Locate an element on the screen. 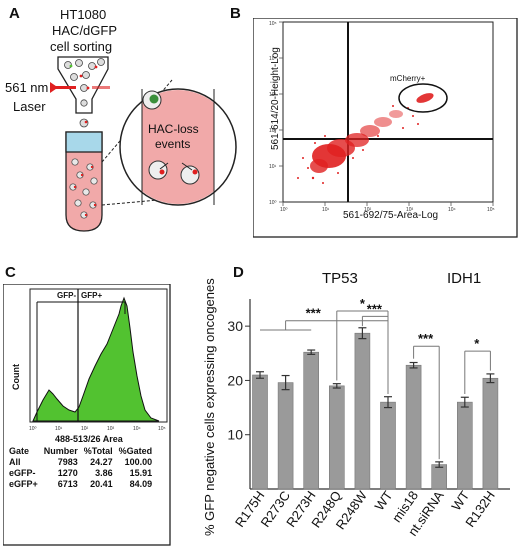  y-tick-label: 30 is located at coordinates (235, 326).